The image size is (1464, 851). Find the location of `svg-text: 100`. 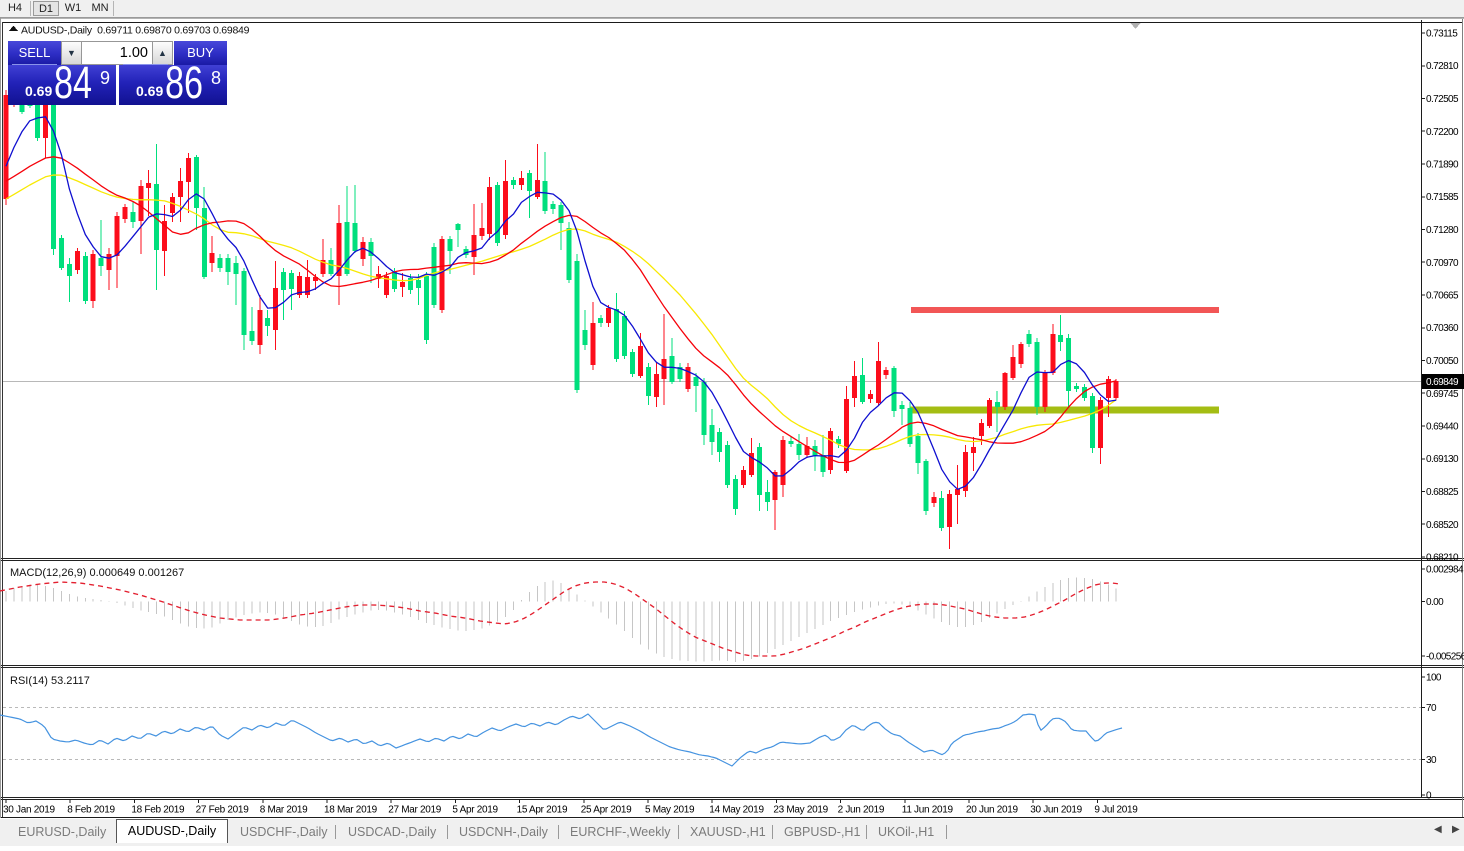

svg-text: 100 is located at coordinates (1434, 678).